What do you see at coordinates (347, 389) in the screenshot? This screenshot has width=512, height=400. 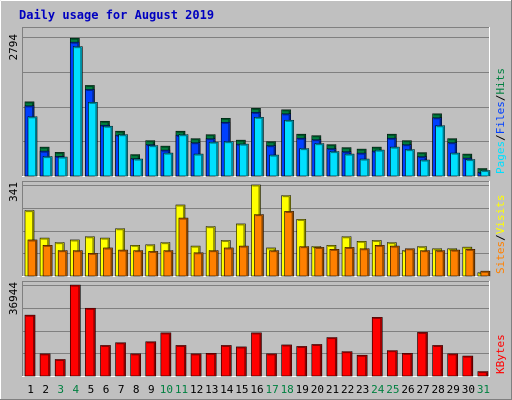 I see `day-label-22: 22` at bounding box center [347, 389].